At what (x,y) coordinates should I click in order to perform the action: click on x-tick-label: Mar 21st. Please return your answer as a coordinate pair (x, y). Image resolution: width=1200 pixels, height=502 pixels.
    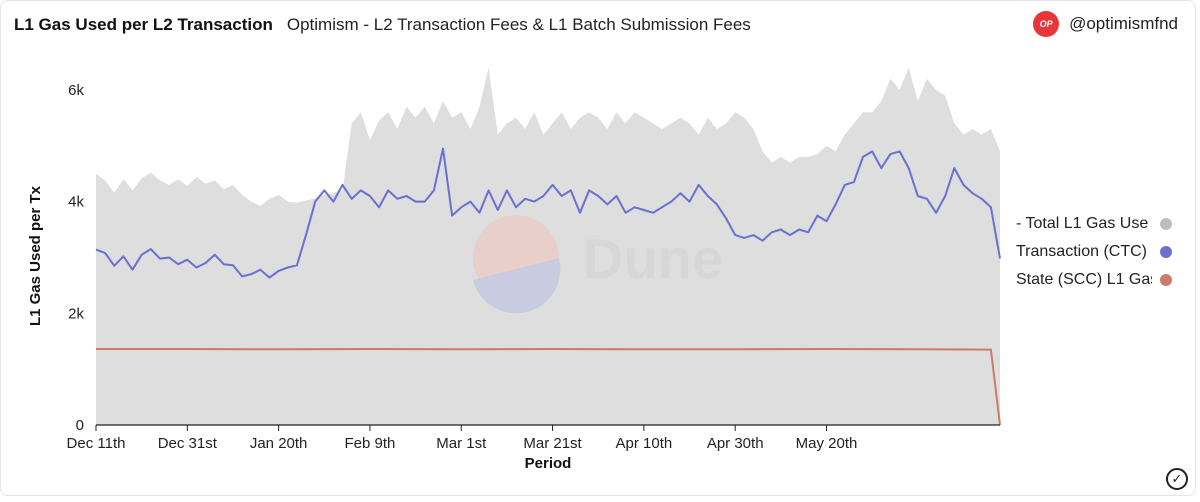
    Looking at the image, I should click on (552, 443).